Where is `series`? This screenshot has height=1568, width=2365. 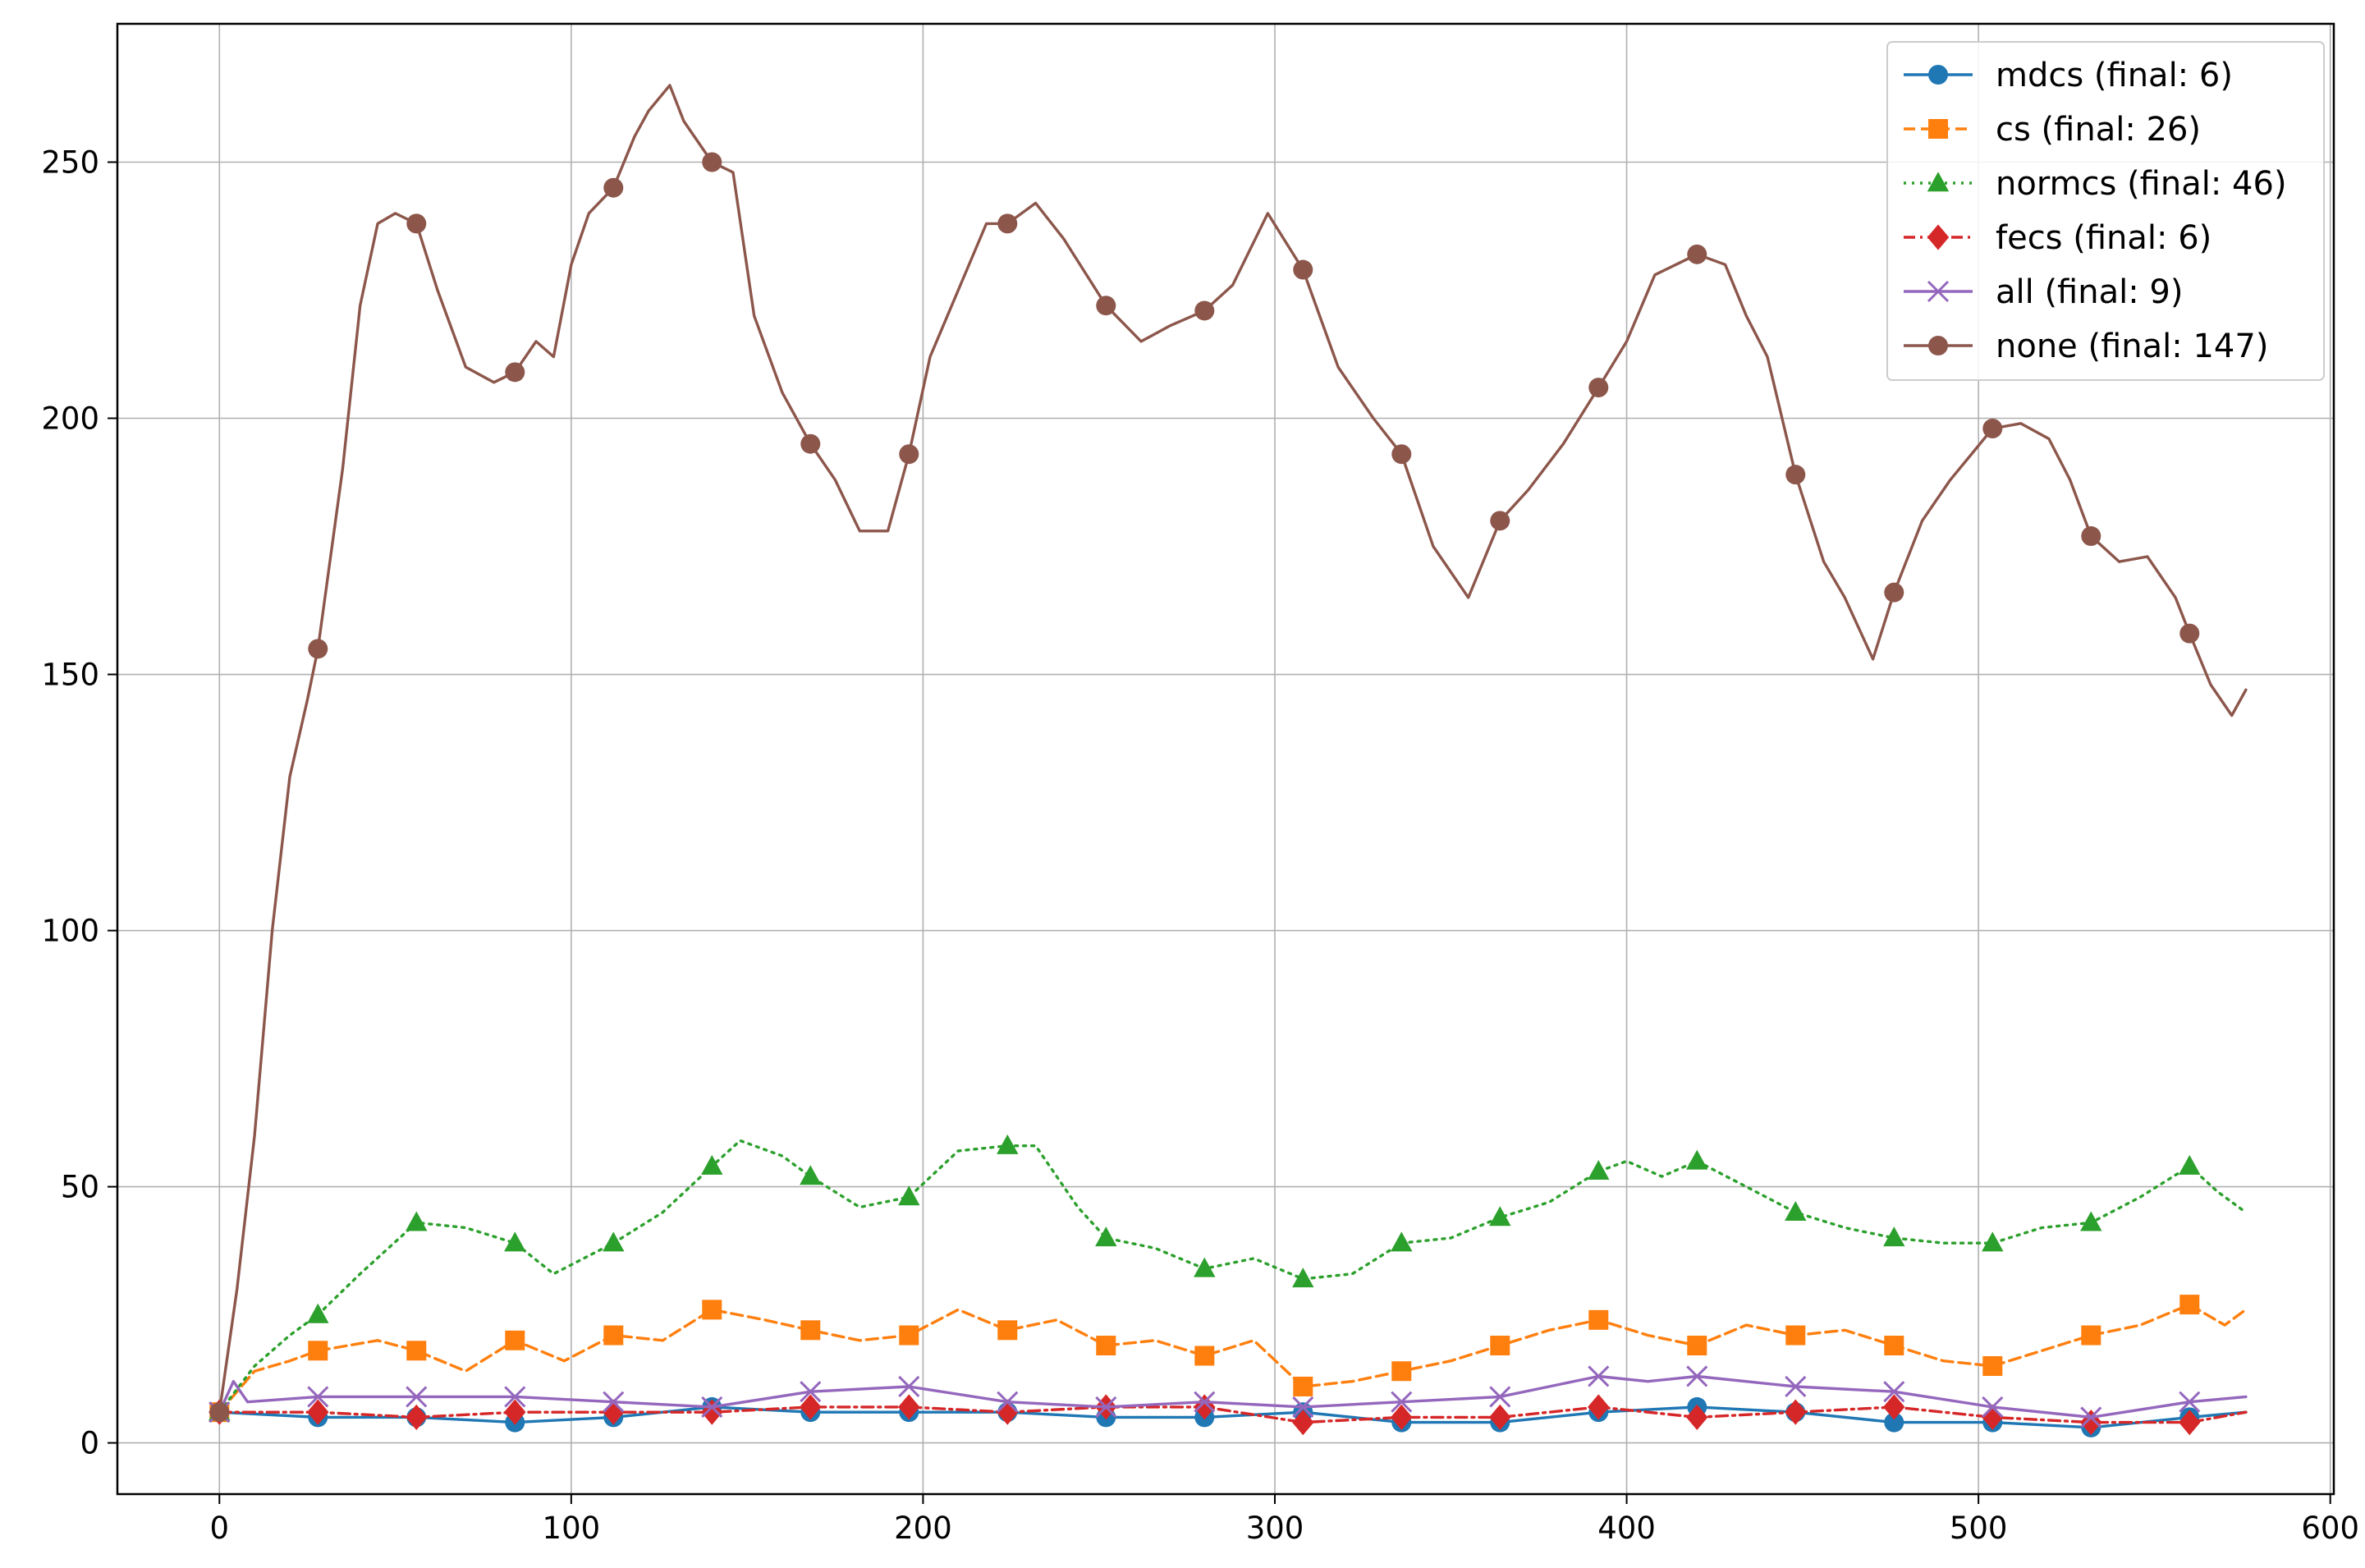
series is located at coordinates (1229, 1359).